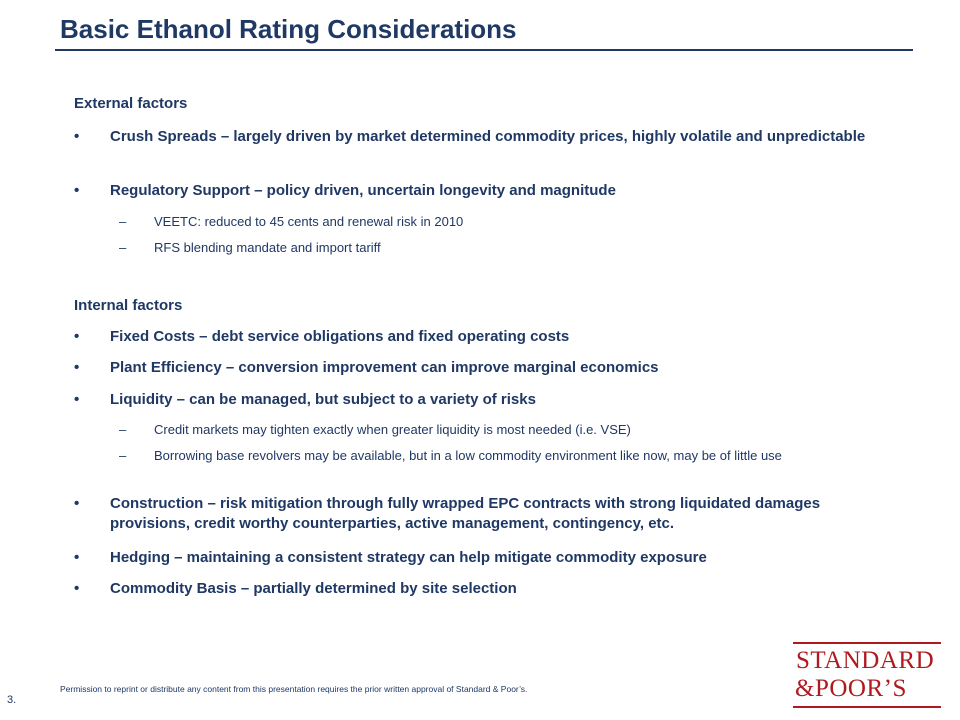 The height and width of the screenshot is (720, 960). Describe the element at coordinates (851, 688) in the screenshot. I see `logo-line-poors: &POOR’S` at that location.